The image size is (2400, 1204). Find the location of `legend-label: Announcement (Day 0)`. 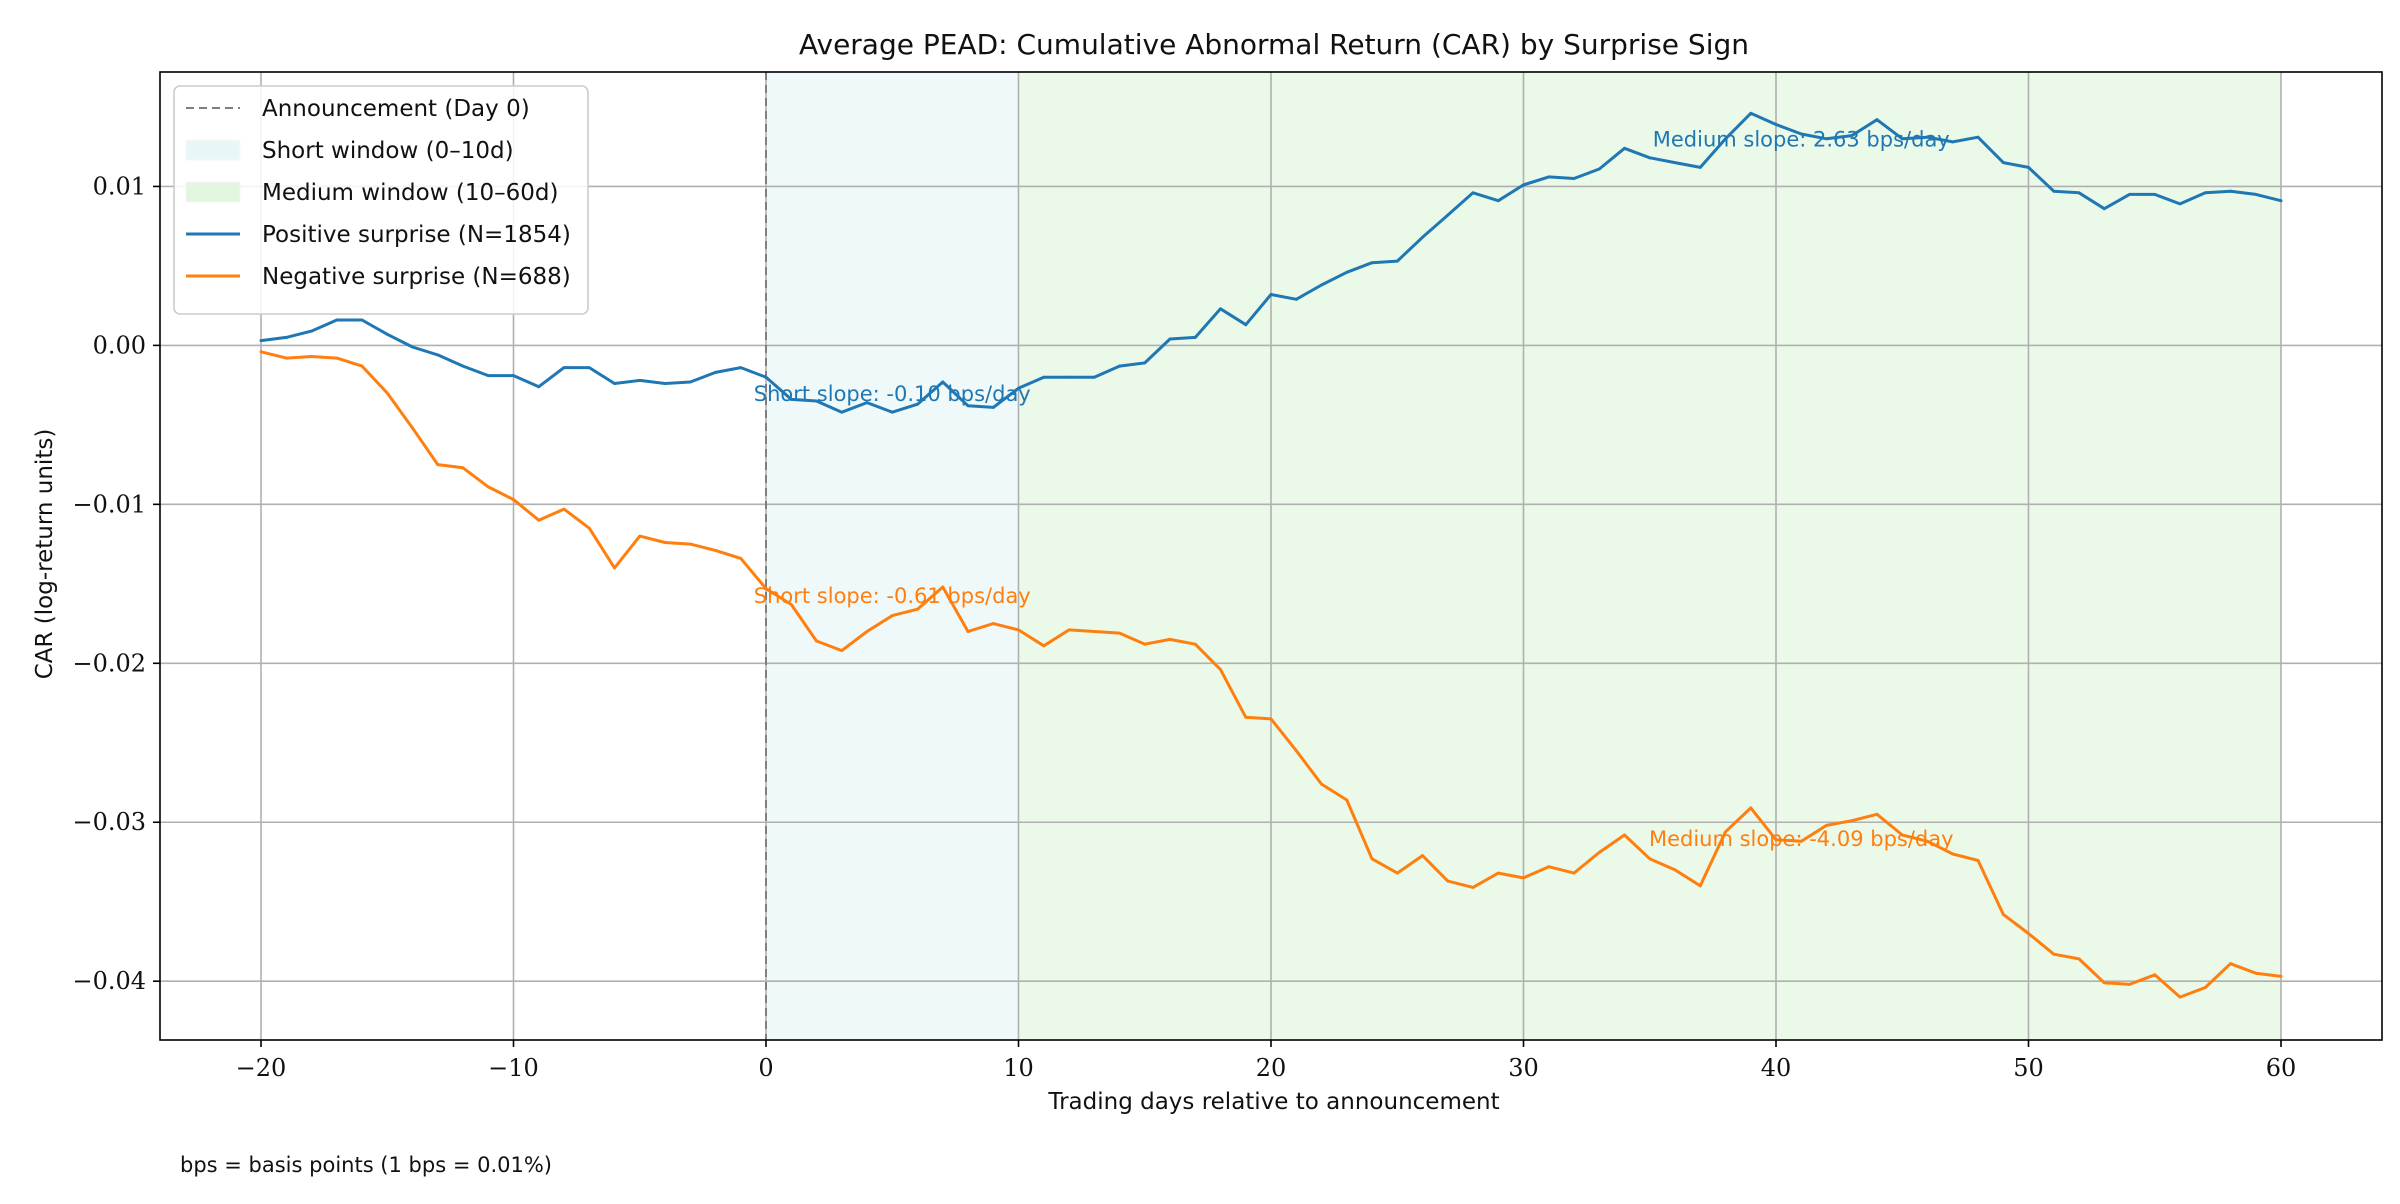

legend-label: Announcement (Day 0) is located at coordinates (396, 109).